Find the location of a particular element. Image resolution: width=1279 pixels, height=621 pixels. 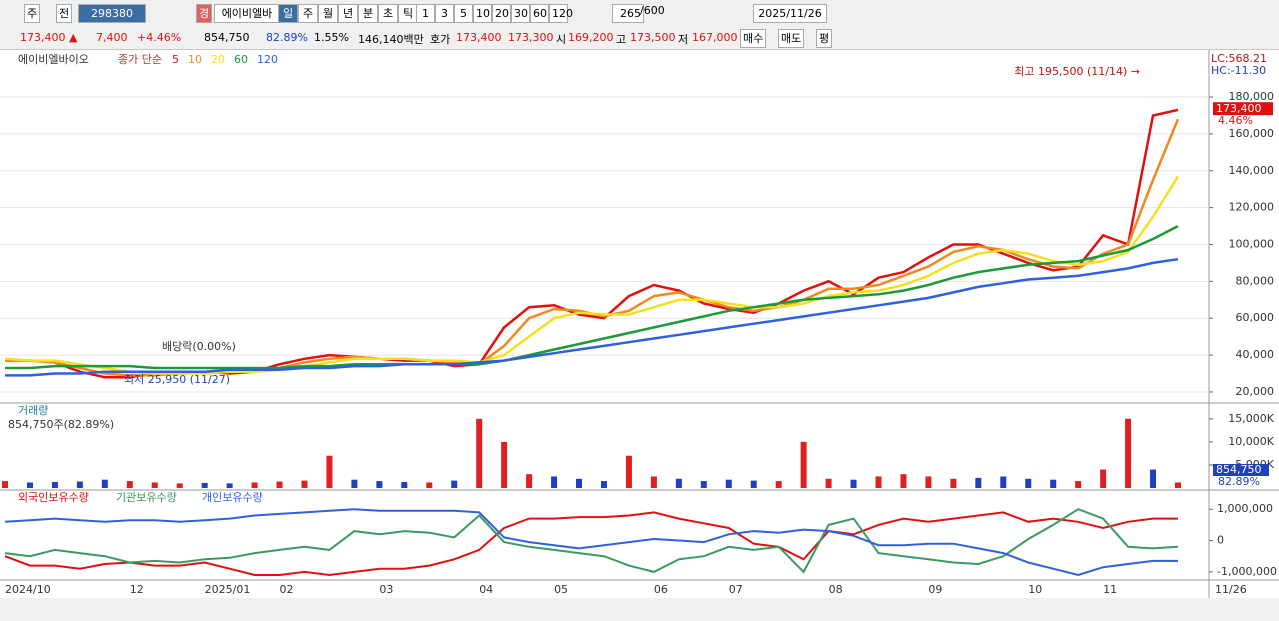

series-line is located at coordinates (591, 541).